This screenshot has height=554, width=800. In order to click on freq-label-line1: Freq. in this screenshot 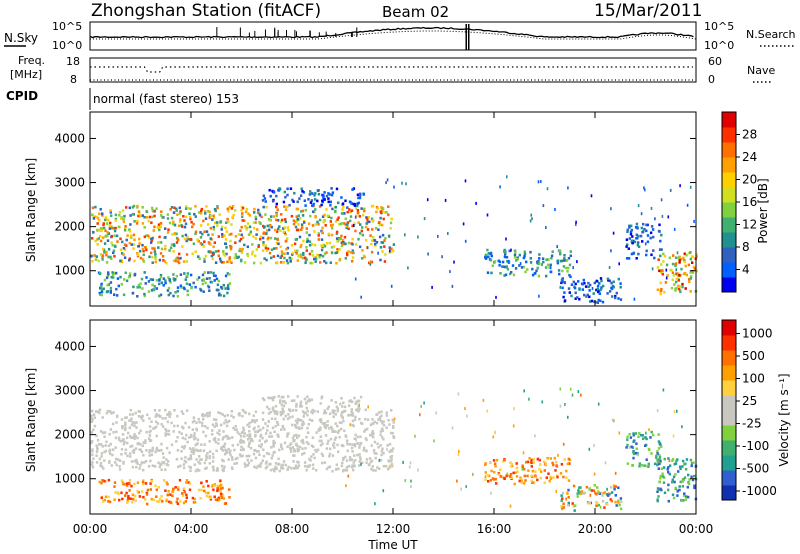, I will do `click(31, 60)`.